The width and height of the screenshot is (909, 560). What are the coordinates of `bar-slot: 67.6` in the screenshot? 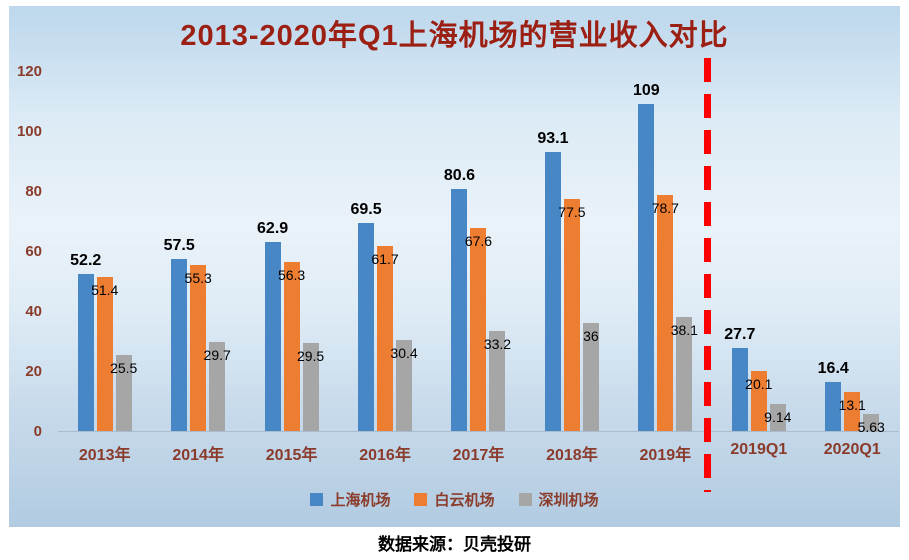 It's located at (478, 251).